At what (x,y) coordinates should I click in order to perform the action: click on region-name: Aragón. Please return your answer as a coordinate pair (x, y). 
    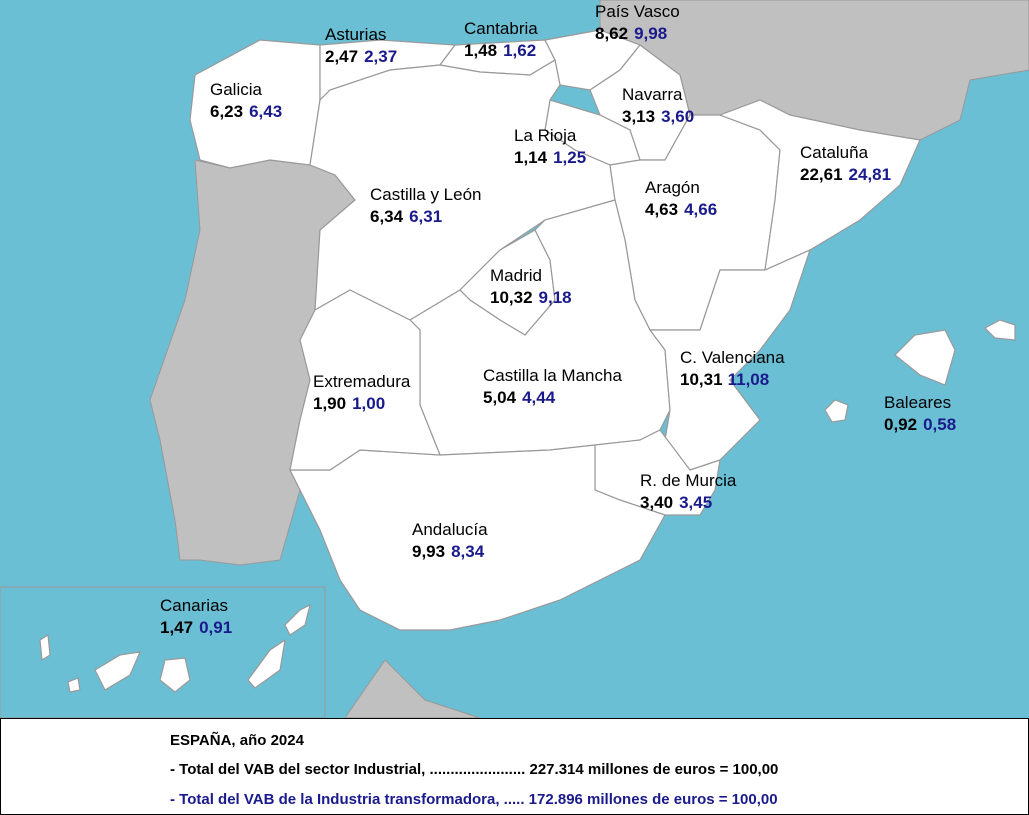
    Looking at the image, I should click on (672, 187).